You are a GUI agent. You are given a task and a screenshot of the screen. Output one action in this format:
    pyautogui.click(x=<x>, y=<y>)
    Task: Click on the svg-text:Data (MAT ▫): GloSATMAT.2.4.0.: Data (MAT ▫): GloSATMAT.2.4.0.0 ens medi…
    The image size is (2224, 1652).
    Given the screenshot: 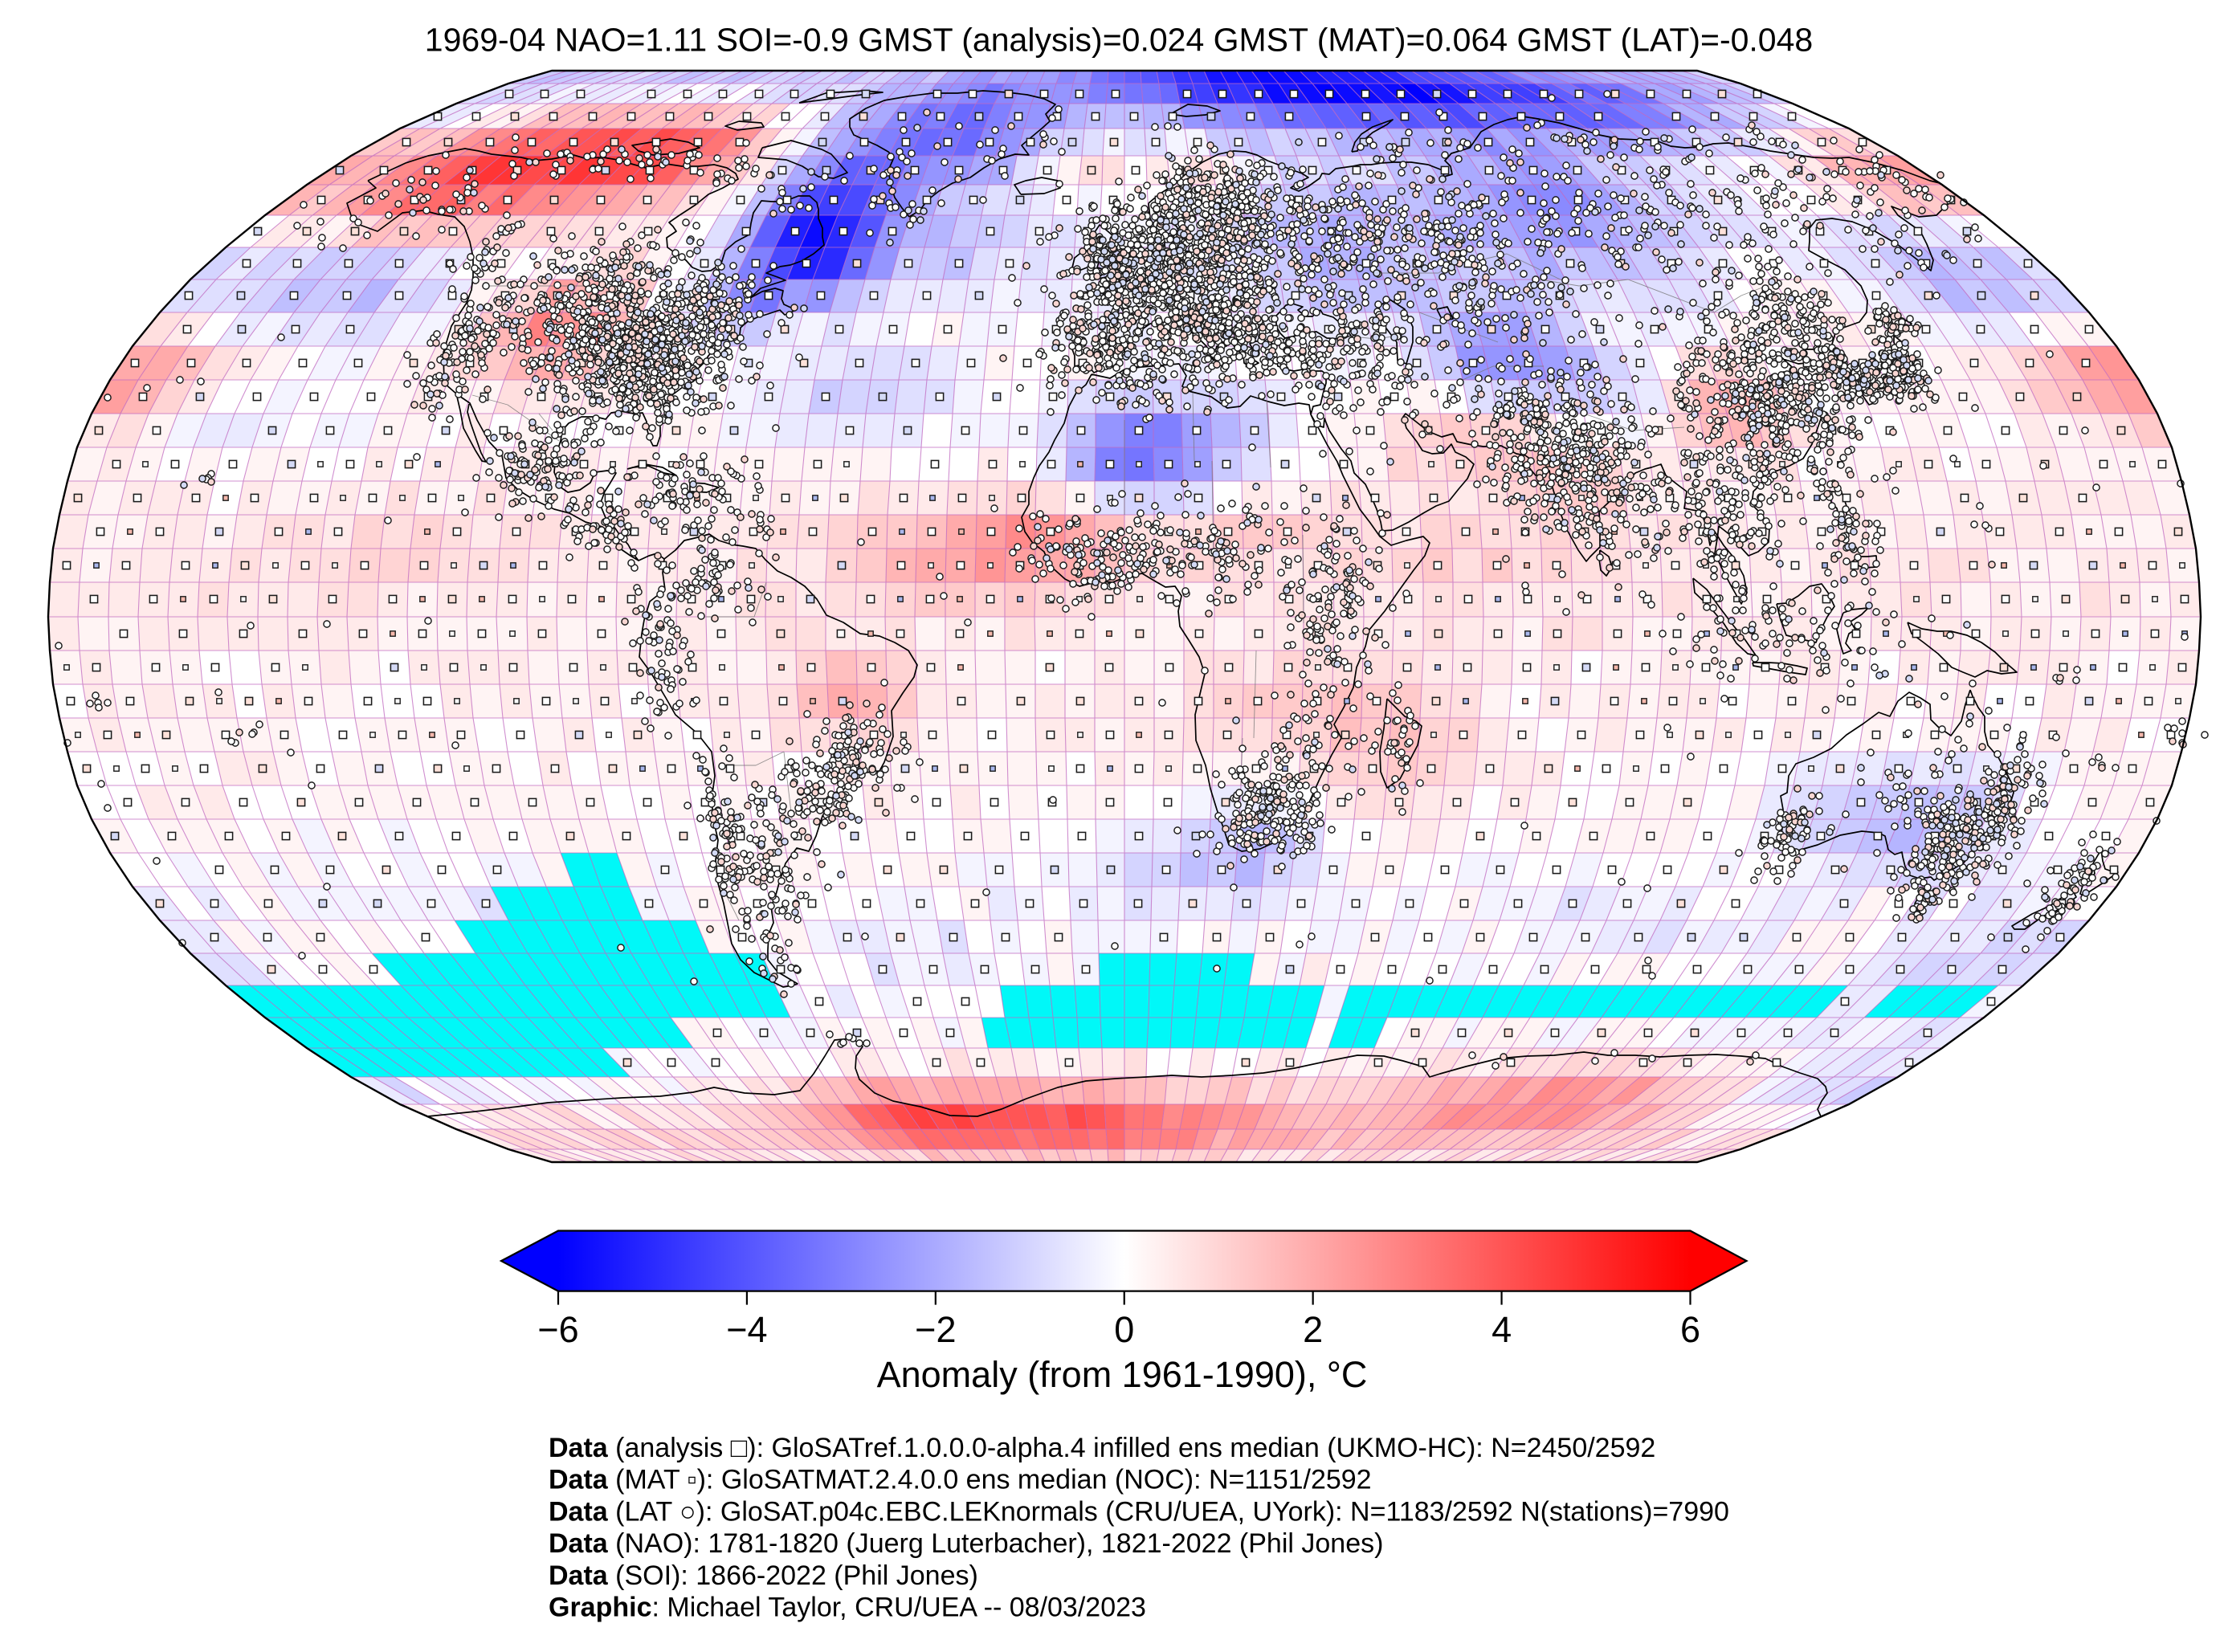 What is the action you would take?
    pyautogui.click(x=960, y=1480)
    